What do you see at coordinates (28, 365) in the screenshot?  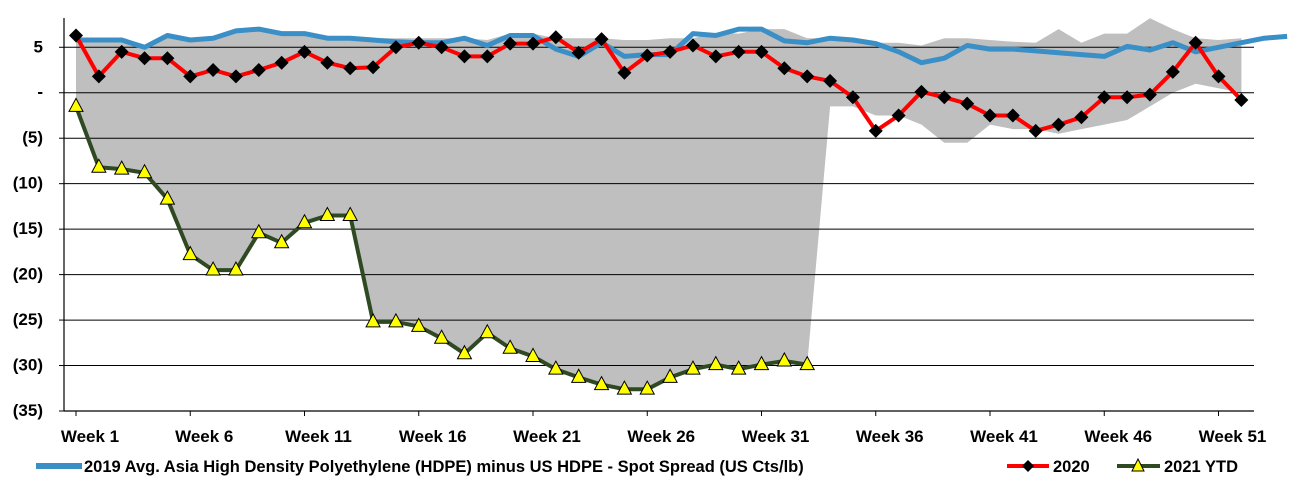 I see `y-tick-label: (30)` at bounding box center [28, 365].